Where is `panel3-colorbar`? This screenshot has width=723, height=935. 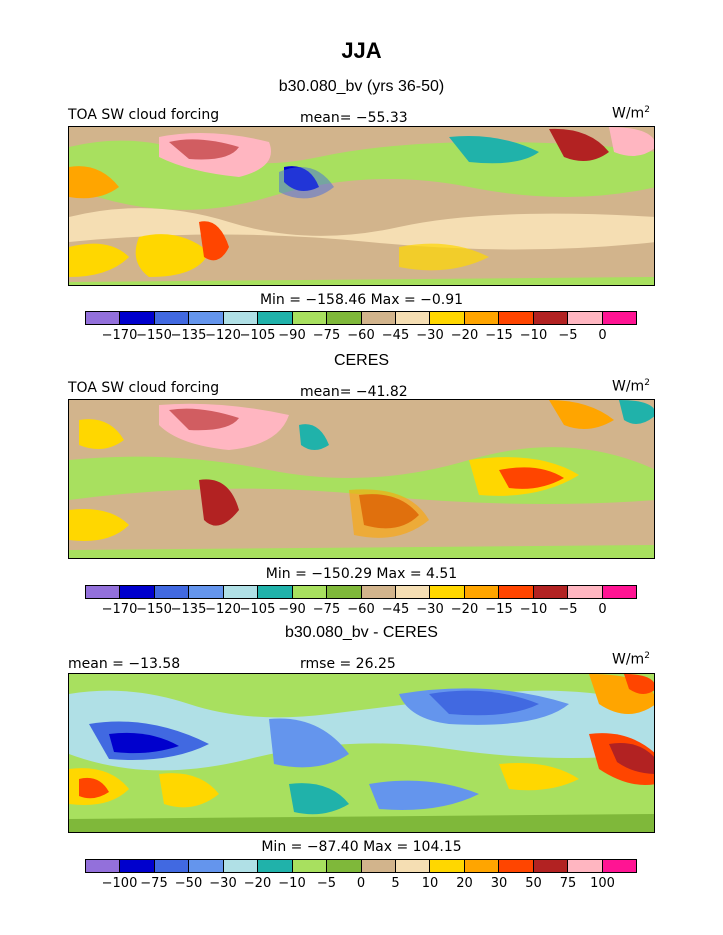
panel3-colorbar is located at coordinates (361, 866).